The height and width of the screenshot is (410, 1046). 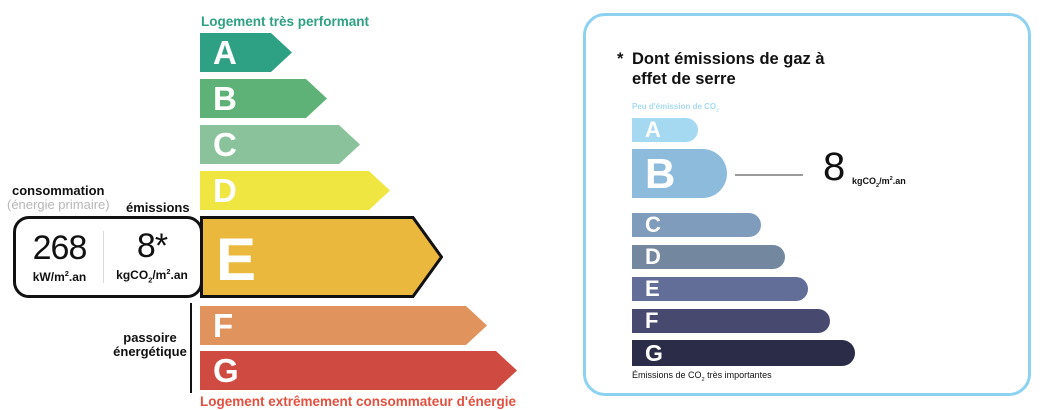 I want to click on ges-bar-a: A, so click(x=665, y=130).